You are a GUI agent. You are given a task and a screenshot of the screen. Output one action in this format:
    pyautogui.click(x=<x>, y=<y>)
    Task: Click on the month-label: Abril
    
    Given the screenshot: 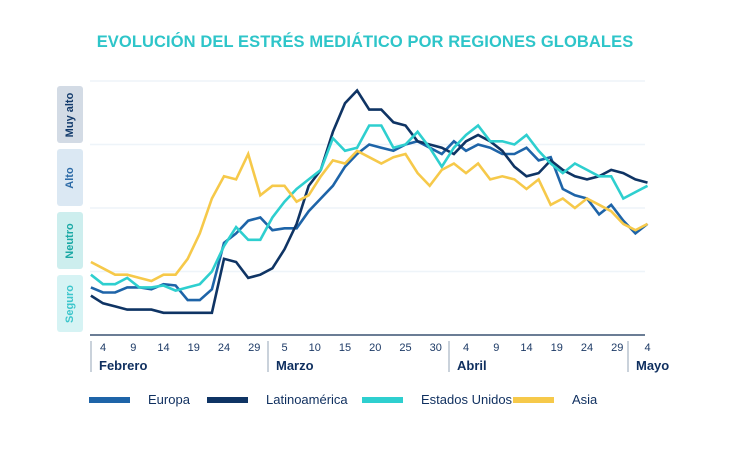 What is the action you would take?
    pyautogui.click(x=472, y=365)
    